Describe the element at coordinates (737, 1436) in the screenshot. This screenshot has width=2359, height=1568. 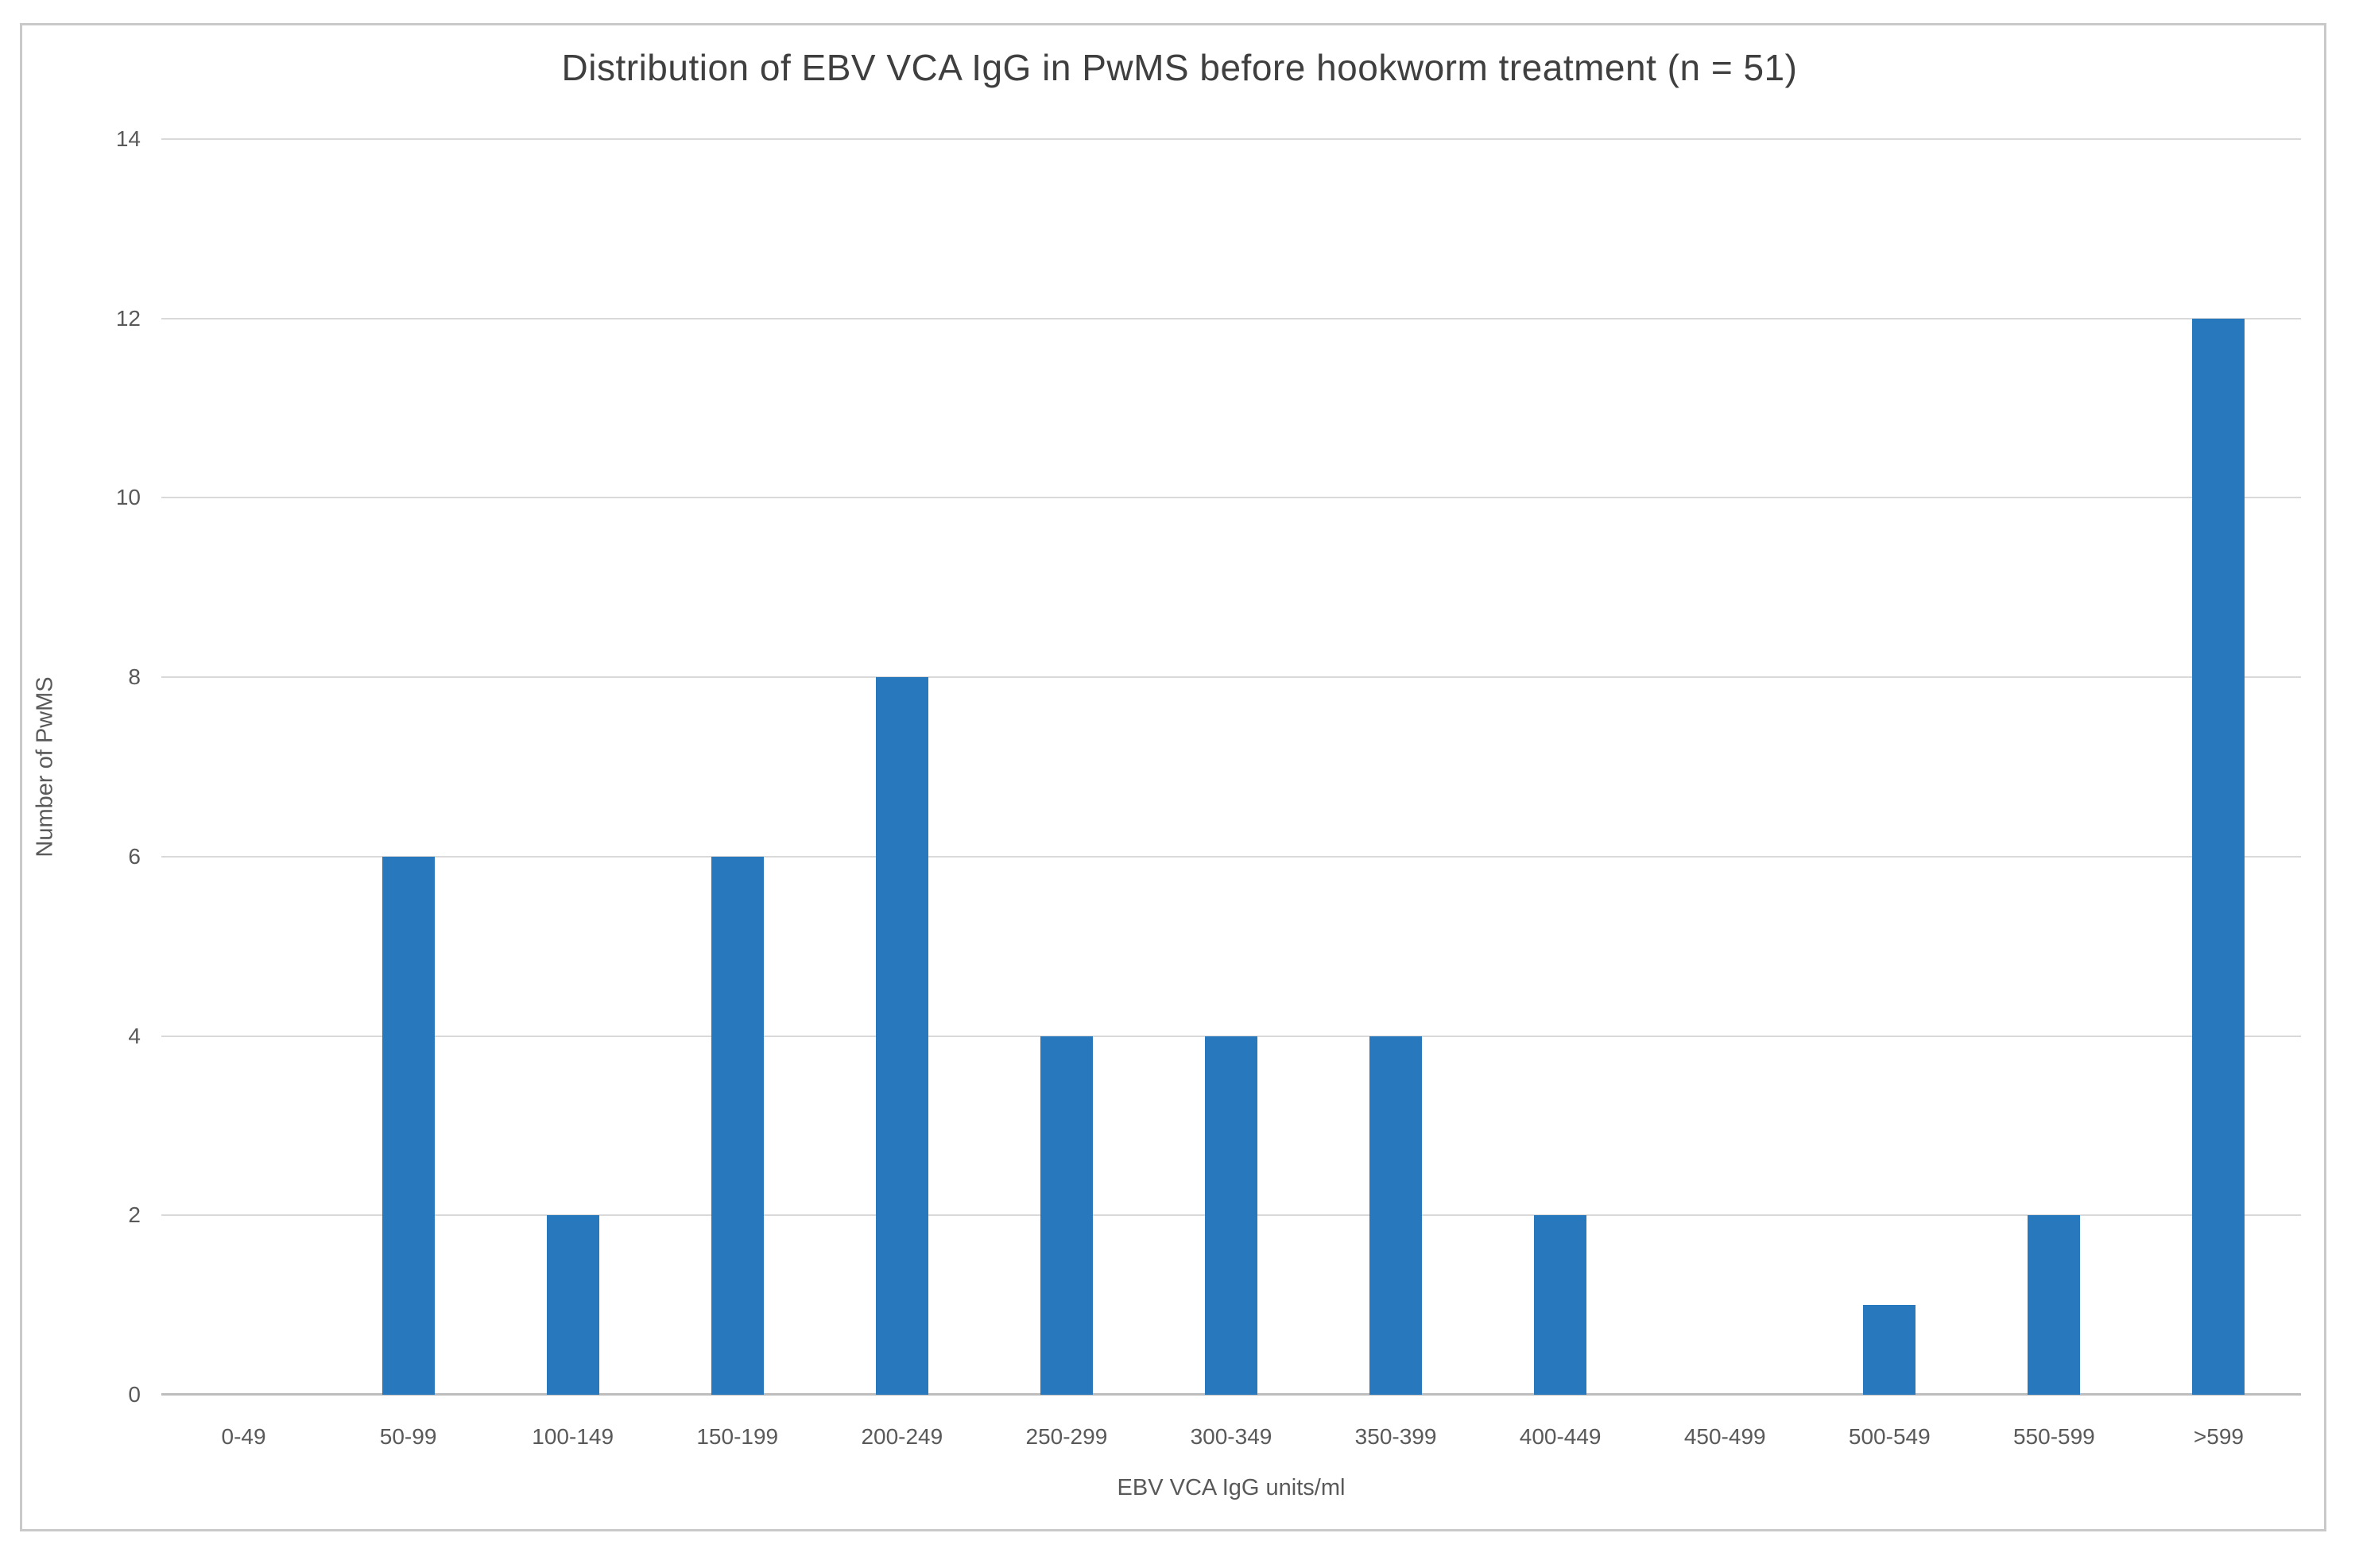
I see `x-tick-label: 150-199` at that location.